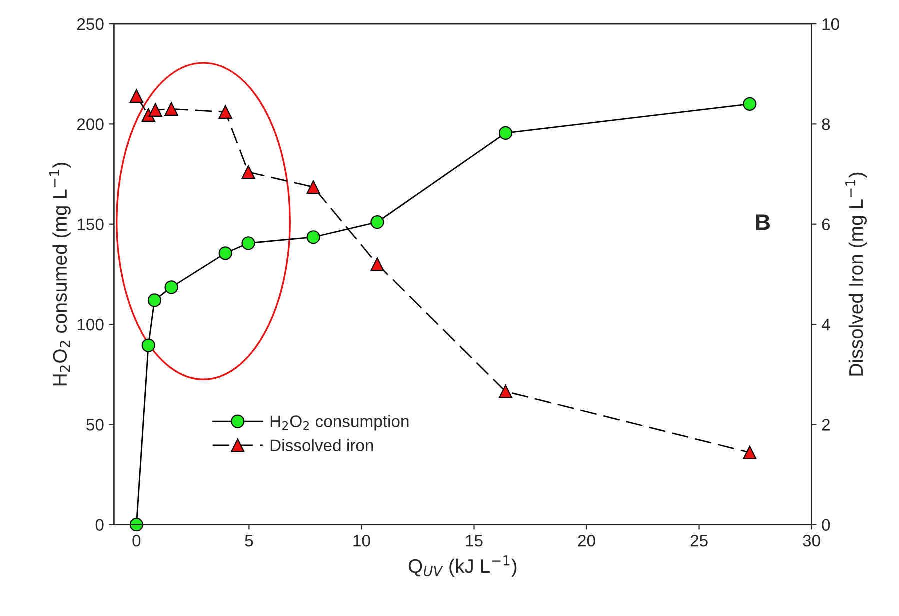 This screenshot has width=899, height=616. What do you see at coordinates (339, 423) in the screenshot?
I see `legend-label: H$_{2}$O$_{2}$ consumption` at bounding box center [339, 423].